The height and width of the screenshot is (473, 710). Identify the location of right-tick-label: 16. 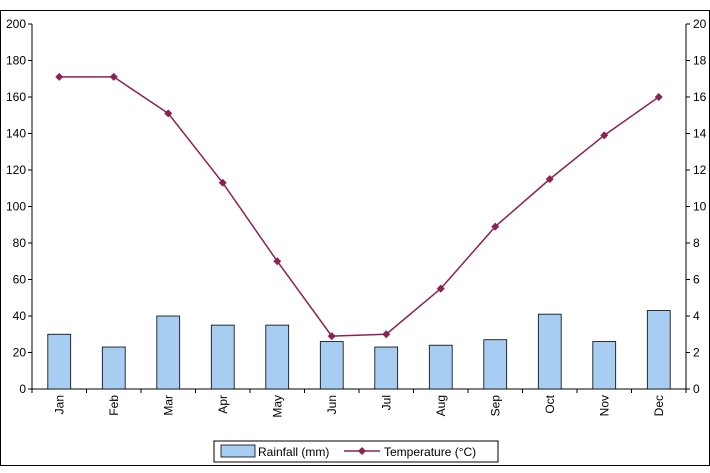
(700, 97).